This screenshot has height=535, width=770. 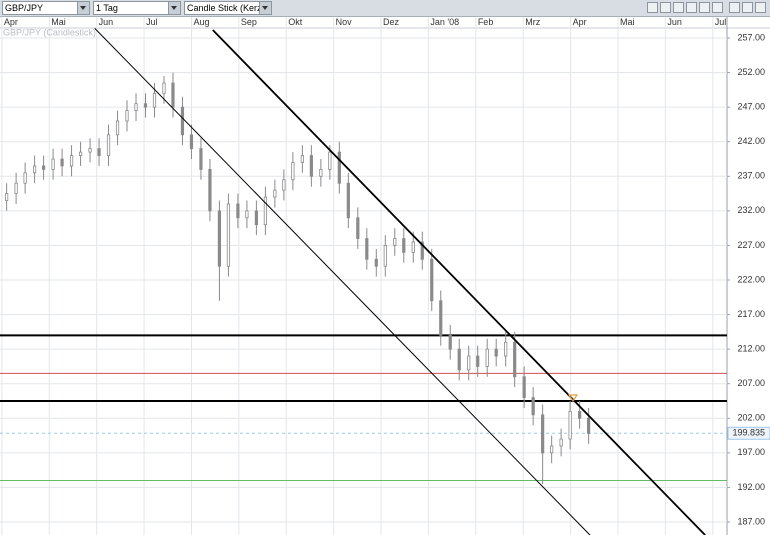 What do you see at coordinates (751, 487) in the screenshot?
I see `y-tick-label: 192.00` at bounding box center [751, 487].